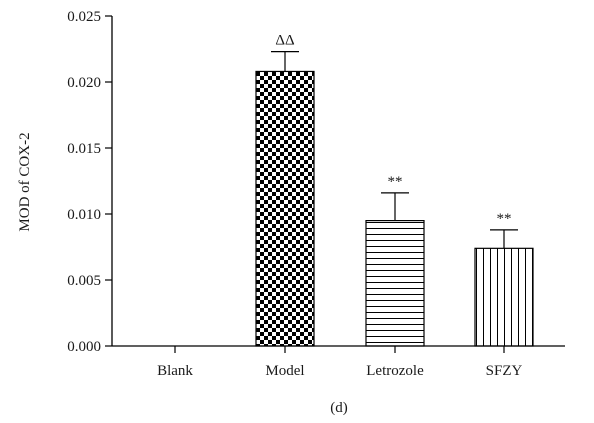 Image resolution: width=594 pixels, height=423 pixels. I want to click on y-tick-label: 0.000, so click(84, 347).